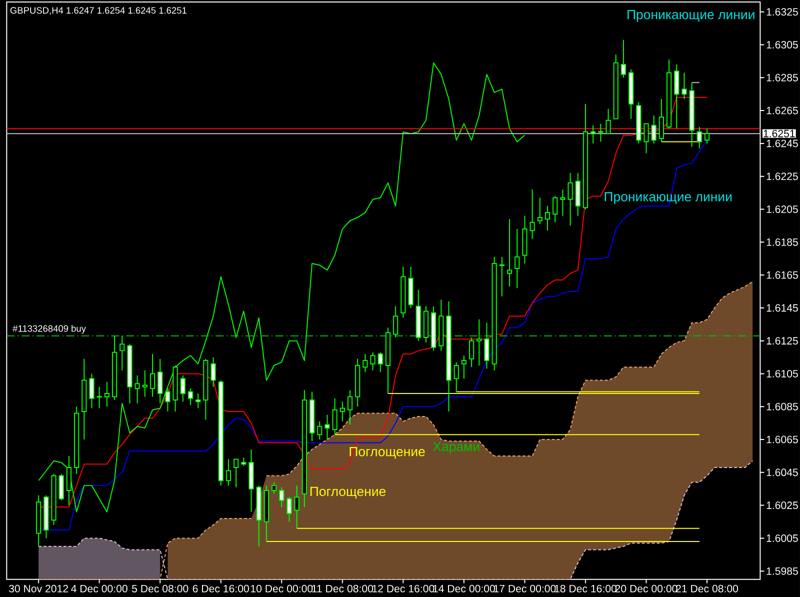 The width and height of the screenshot is (800, 597). Describe the element at coordinates (782, 44) in the screenshot. I see `y-tick-label: 1.6305` at that location.